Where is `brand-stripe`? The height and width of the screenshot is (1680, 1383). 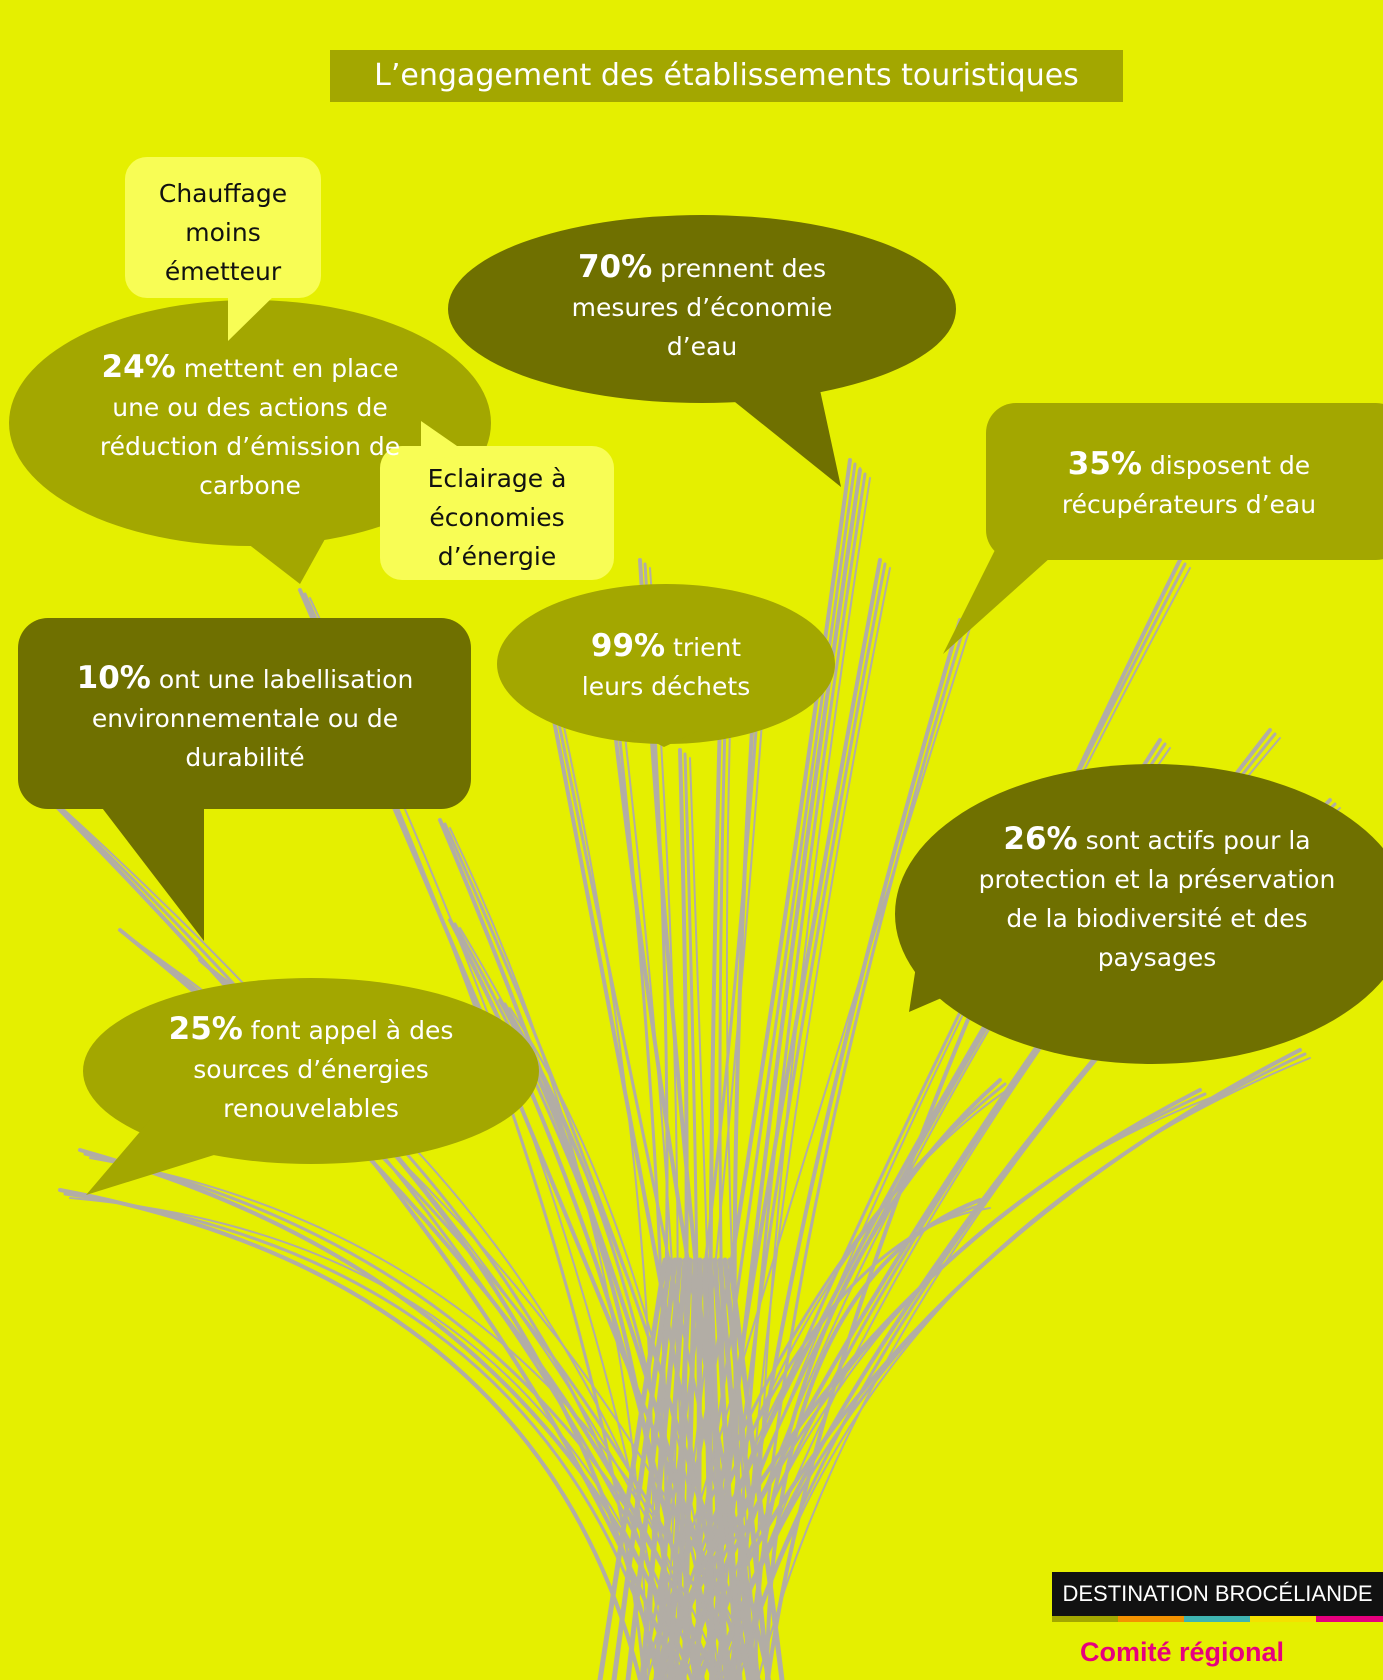 brand-stripe is located at coordinates (1217, 1619).